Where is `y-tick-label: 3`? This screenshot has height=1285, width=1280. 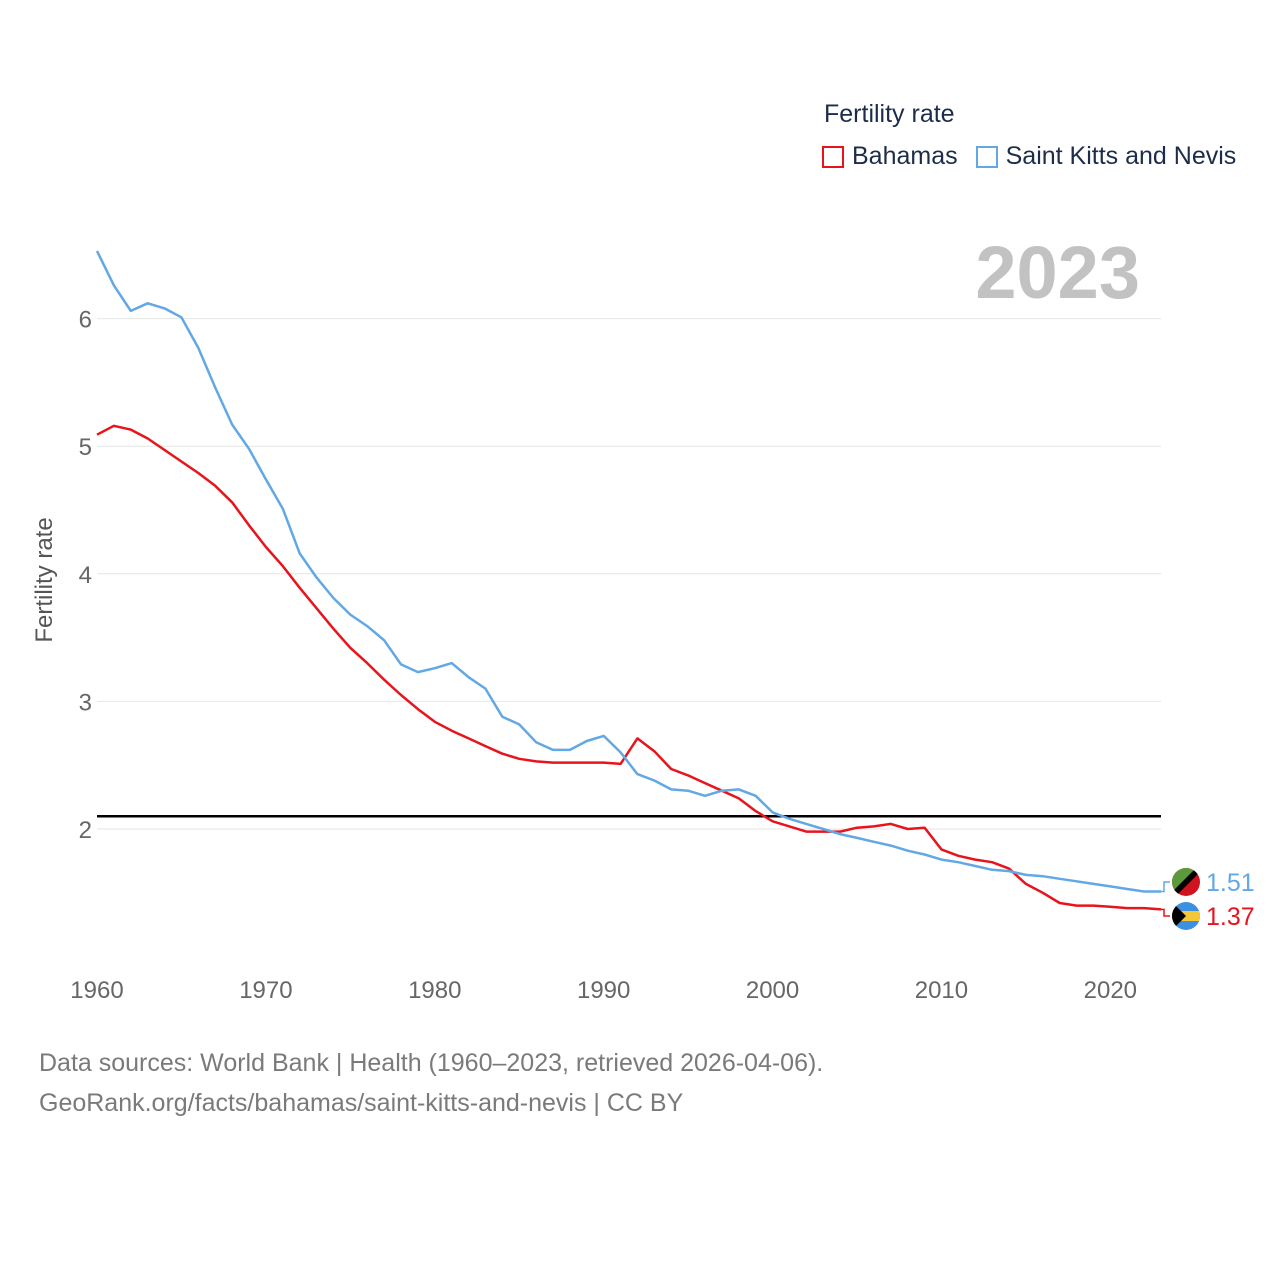 y-tick-label: 3 is located at coordinates (85, 702).